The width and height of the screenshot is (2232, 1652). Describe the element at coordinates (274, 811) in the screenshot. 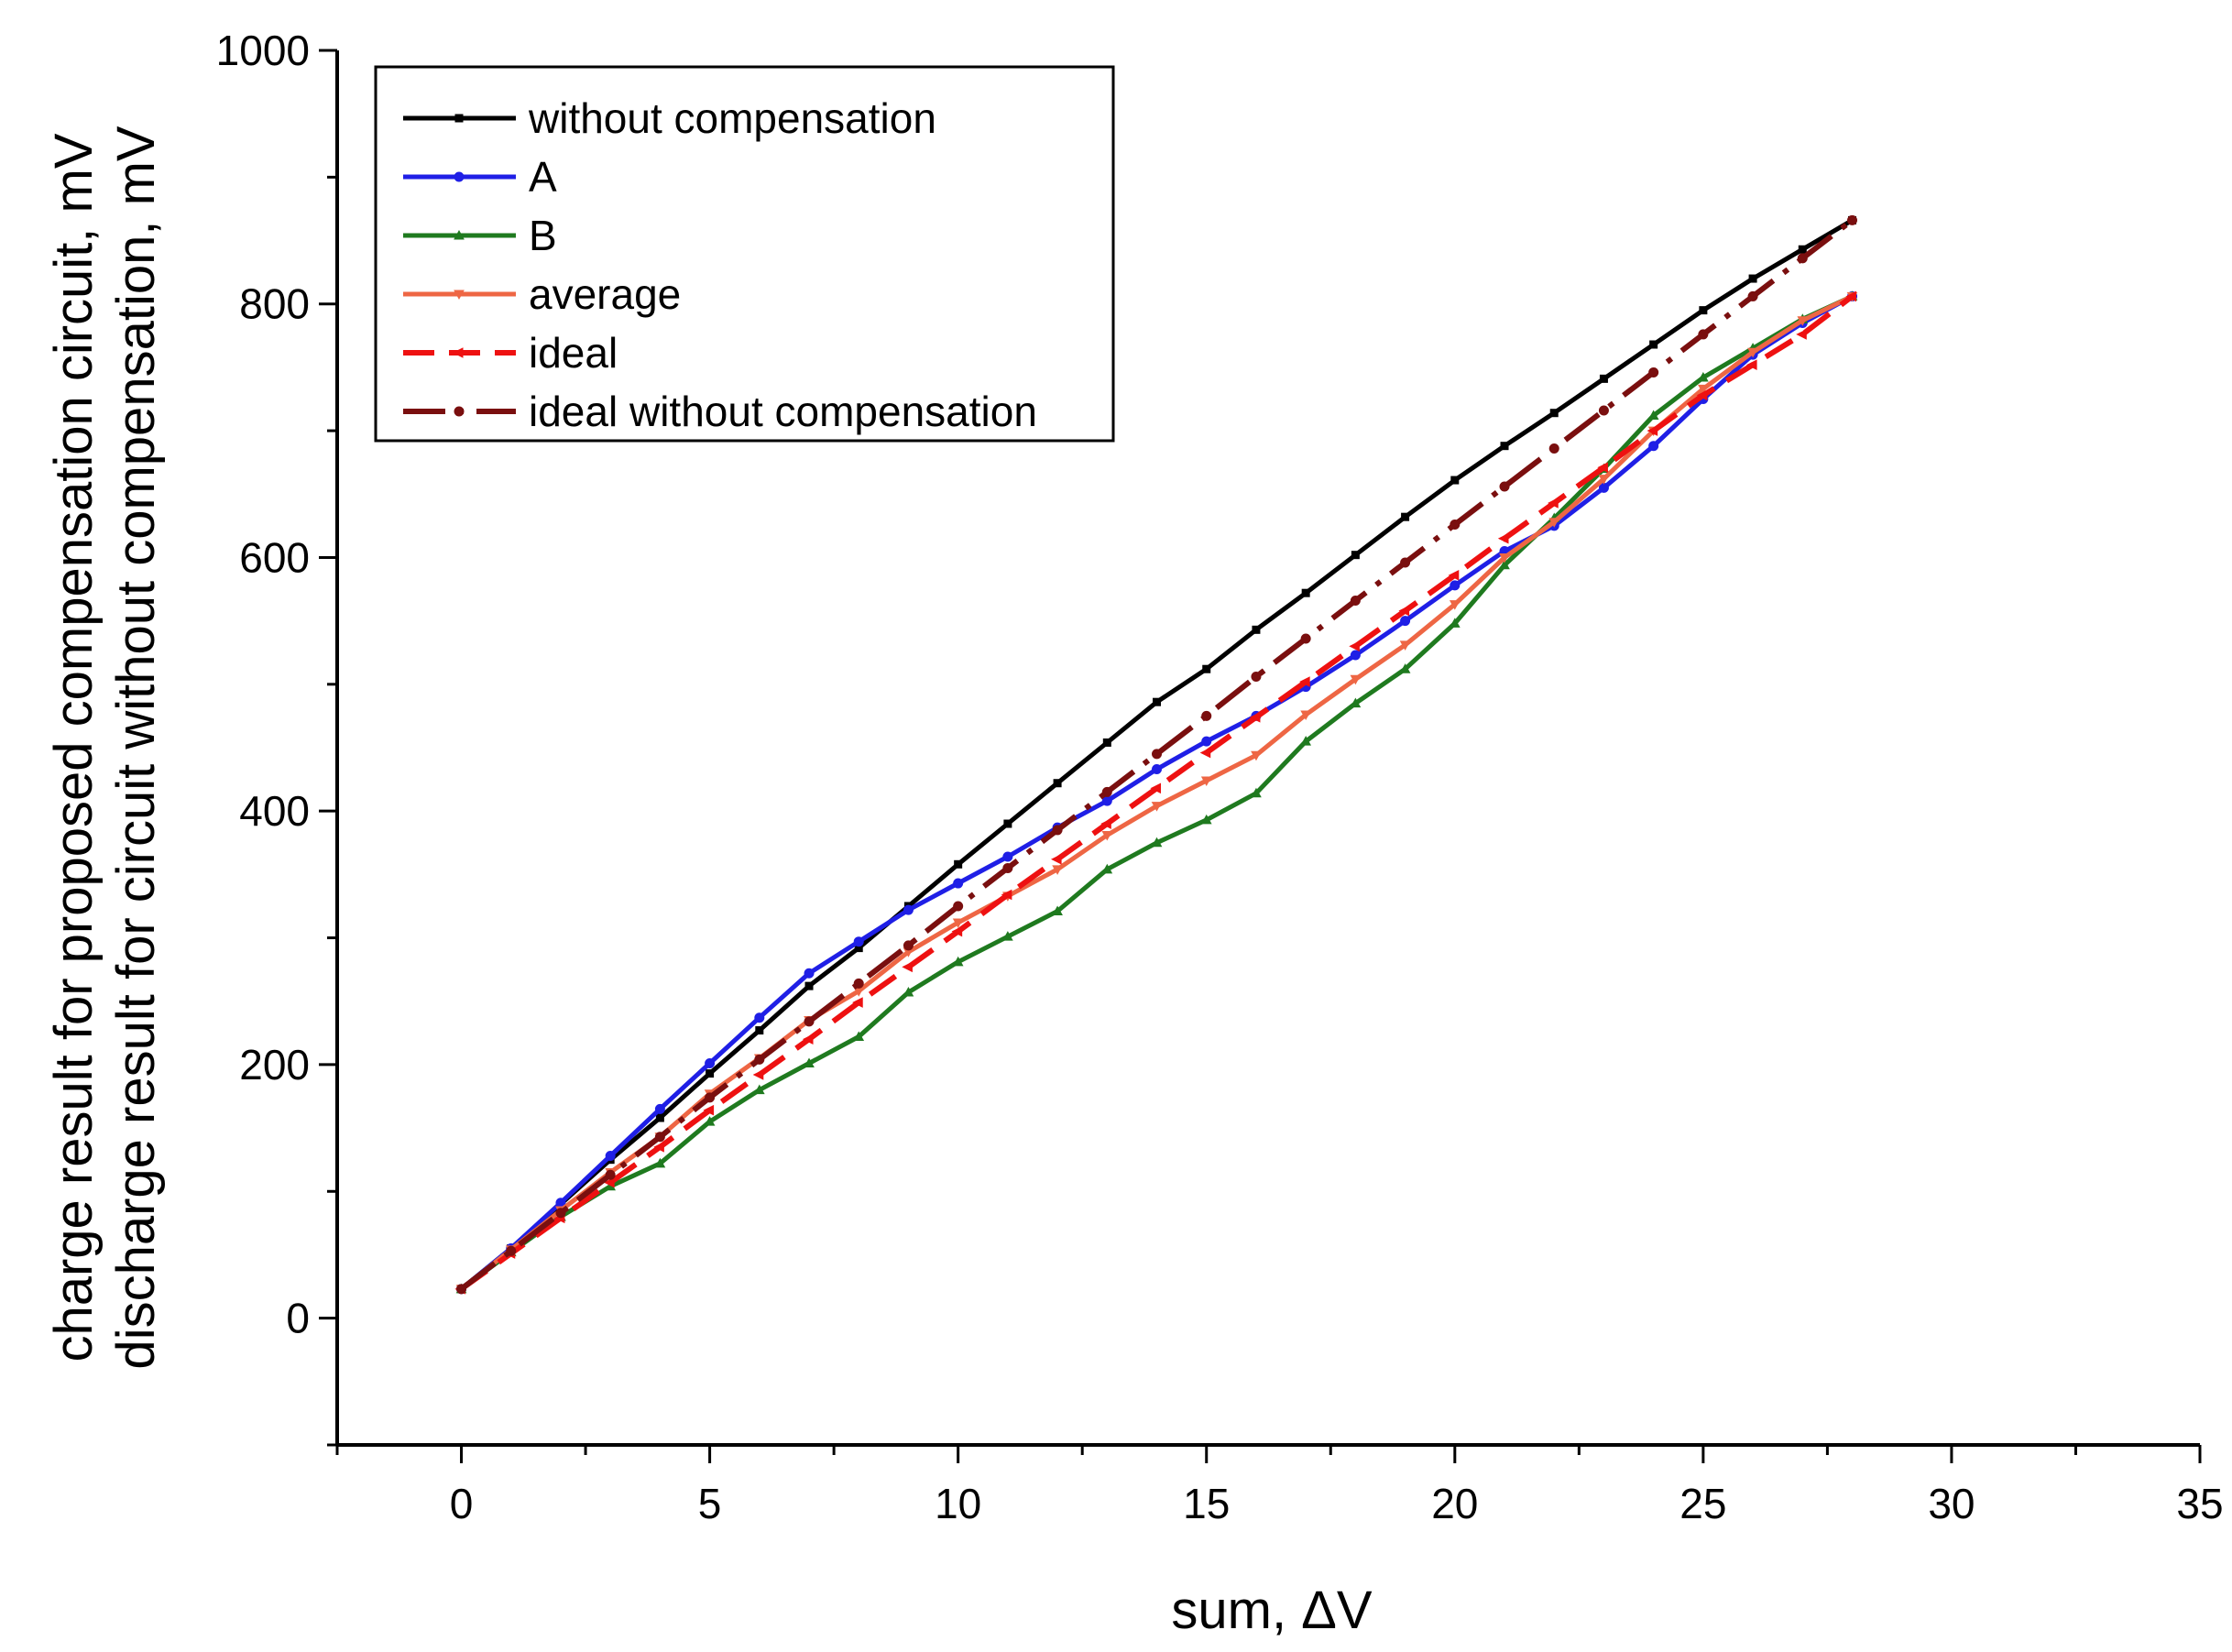

I see `y-tick-label: 400` at that location.